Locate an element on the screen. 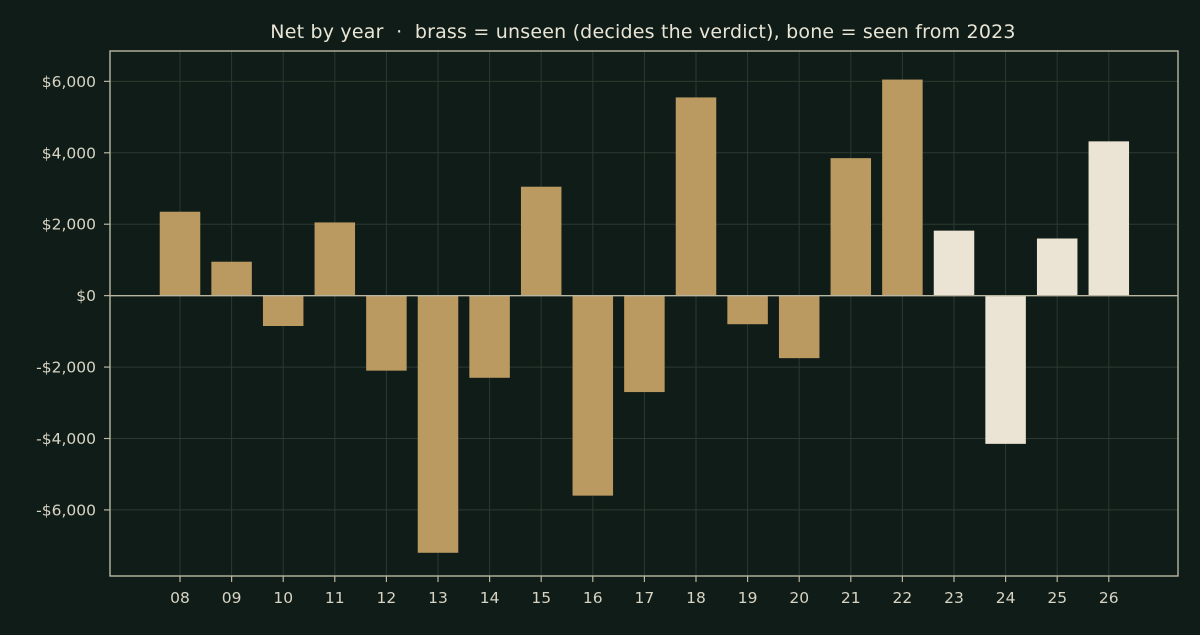 The width and height of the screenshot is (1200, 635). y-tick-label: $4,000 is located at coordinates (69, 153).